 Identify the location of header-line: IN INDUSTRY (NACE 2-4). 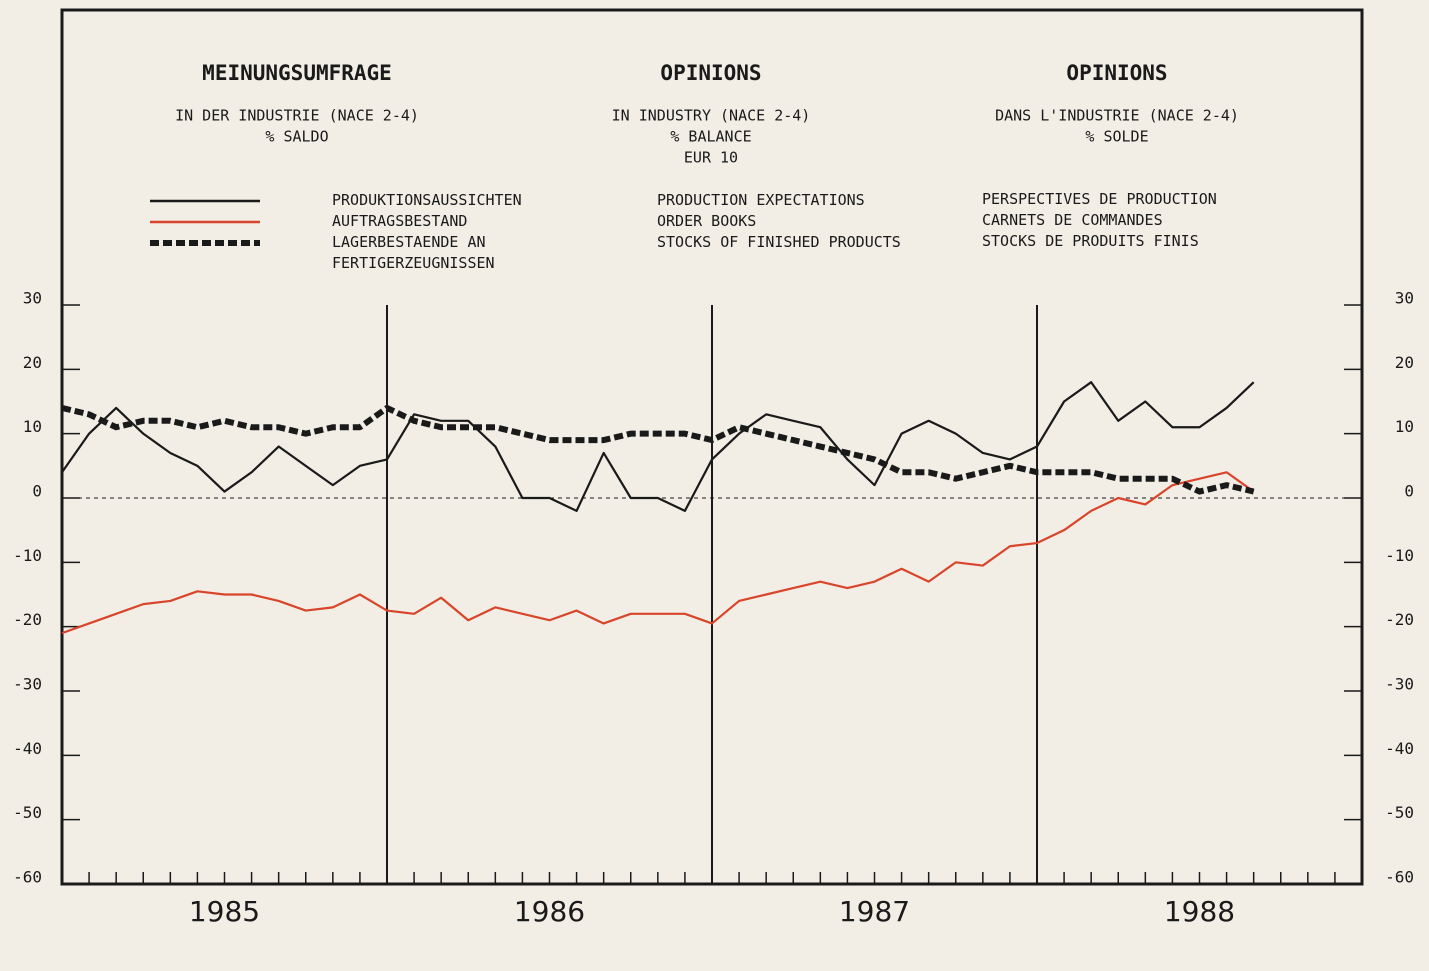
(711, 116).